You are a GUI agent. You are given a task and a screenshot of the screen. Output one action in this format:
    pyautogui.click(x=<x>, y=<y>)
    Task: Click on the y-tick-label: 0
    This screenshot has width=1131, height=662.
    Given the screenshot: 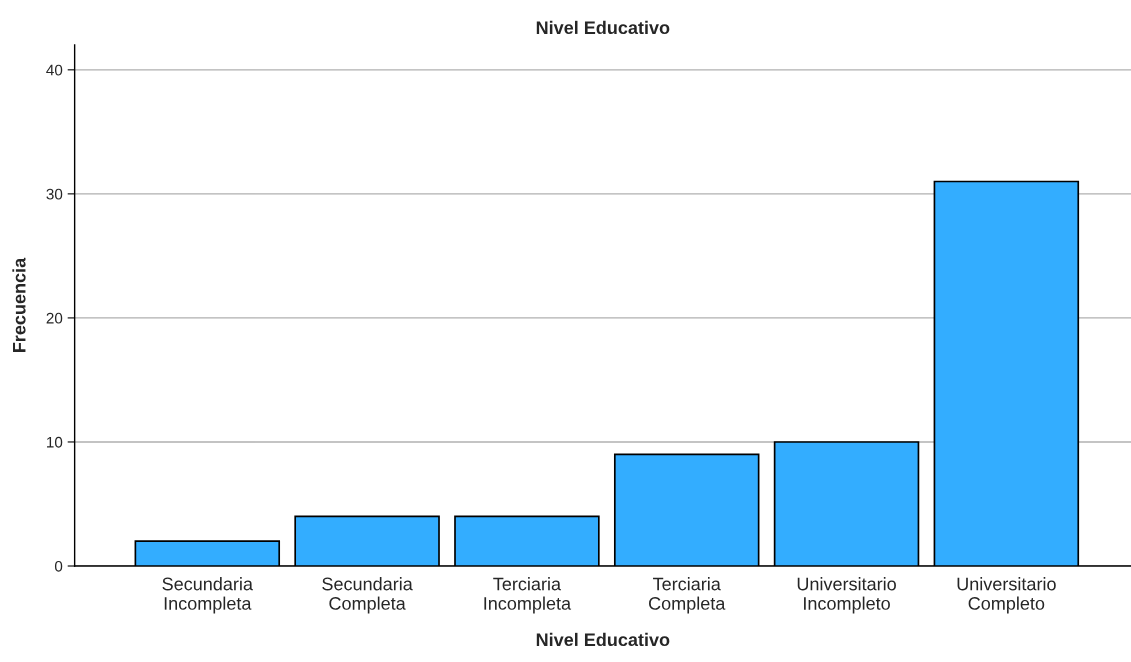 What is the action you would take?
    pyautogui.click(x=58, y=566)
    